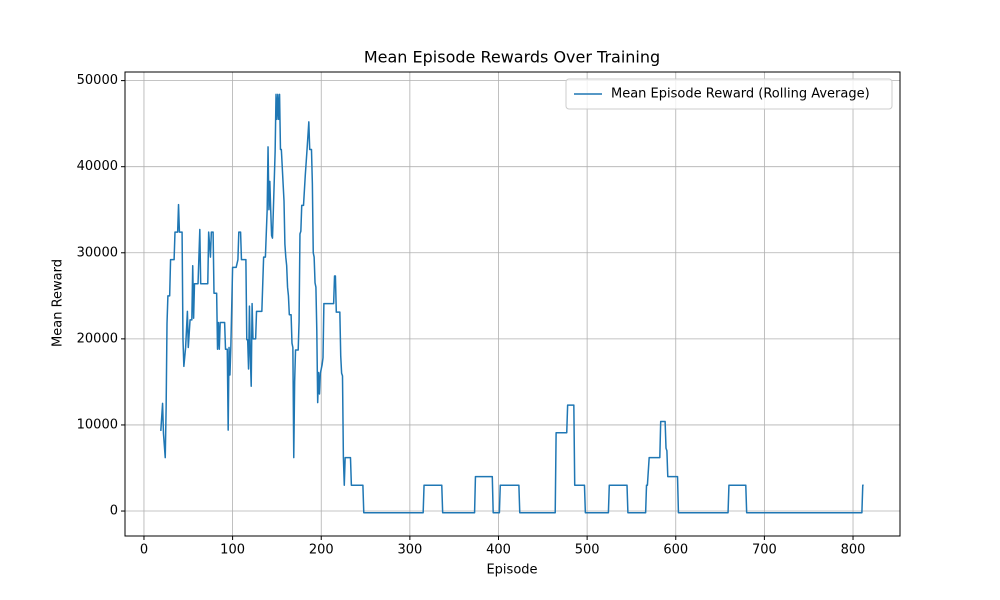  Describe the element at coordinates (97, 338) in the screenshot. I see `y-tick-label: 20000` at that location.